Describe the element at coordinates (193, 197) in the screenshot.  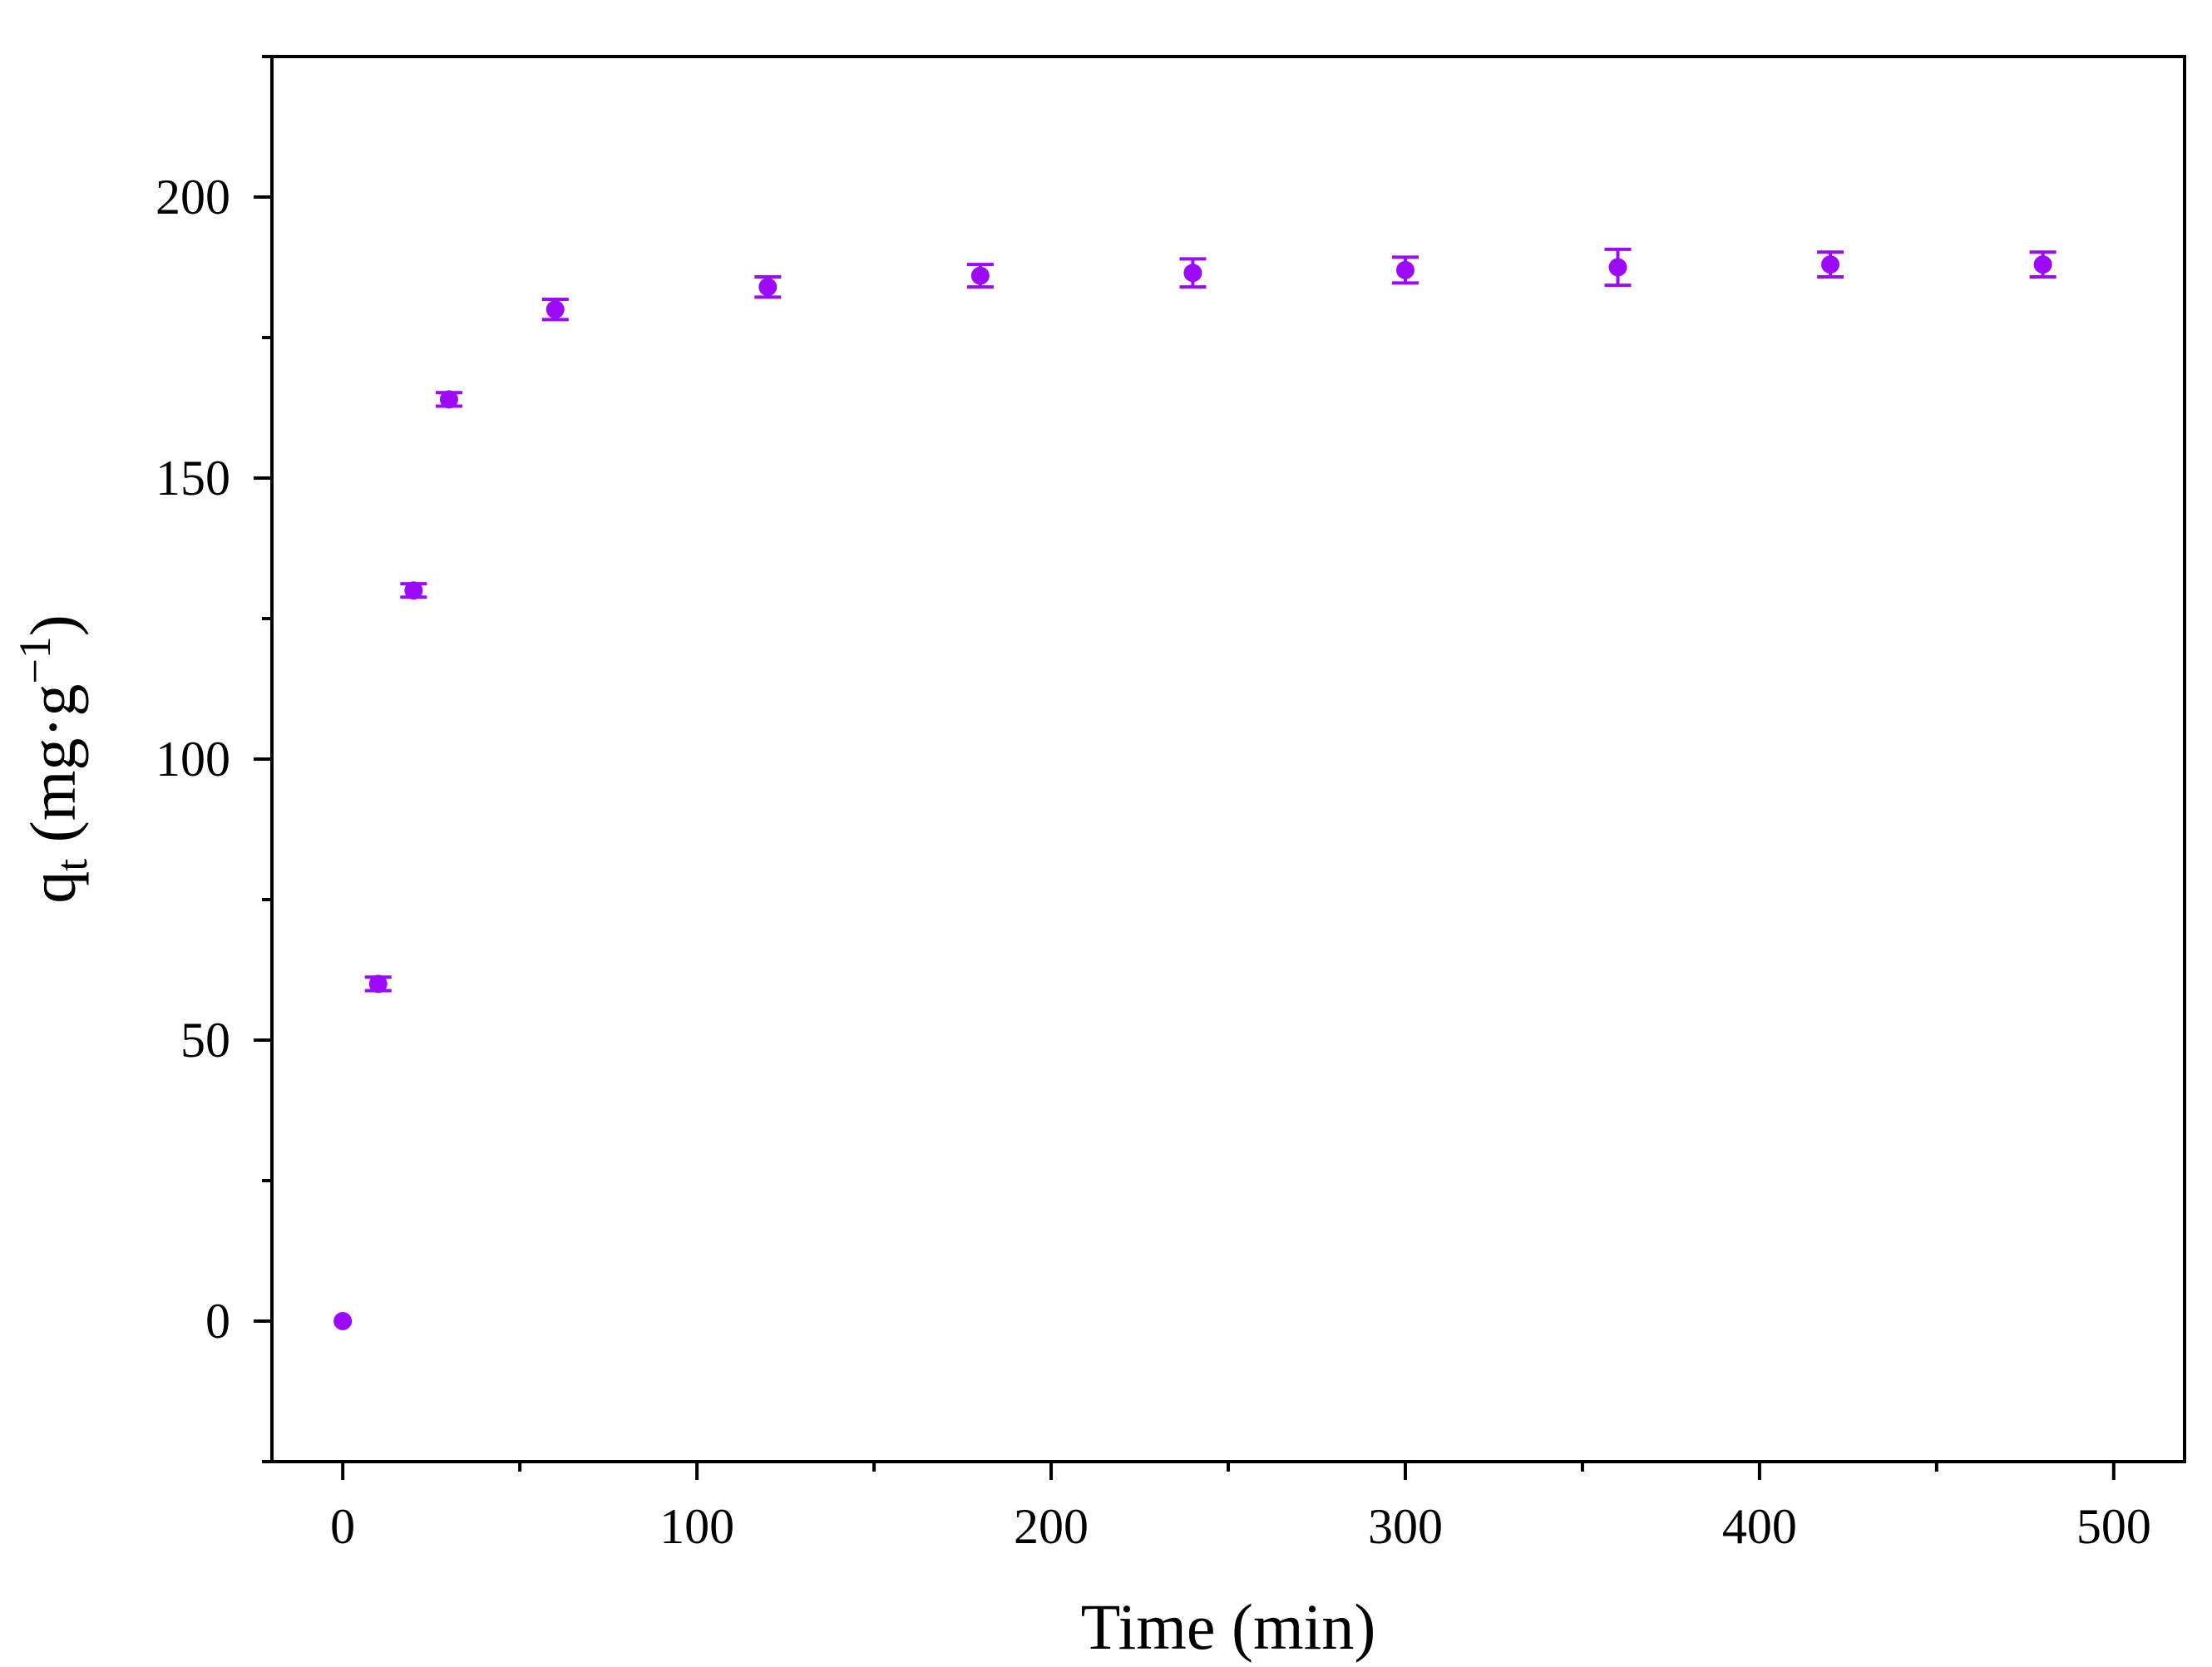
I see `y-tick-label: 200` at that location.